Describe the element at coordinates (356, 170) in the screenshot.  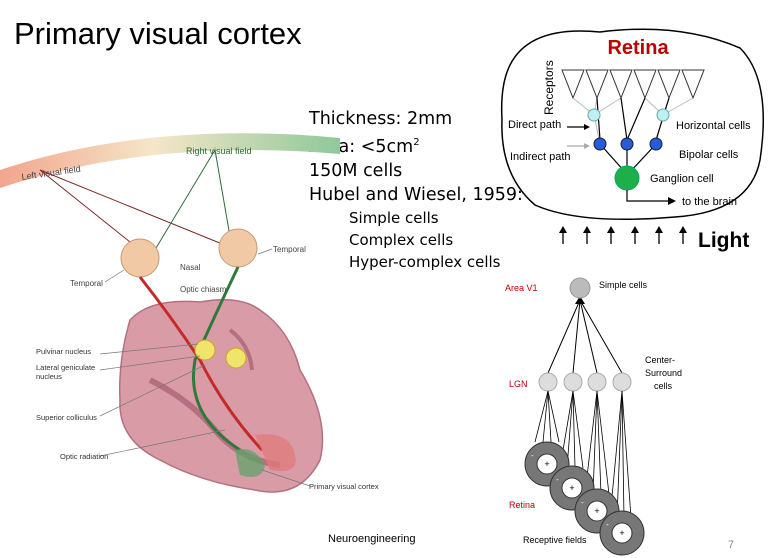
I see `fact-cells: 150M cells` at that location.